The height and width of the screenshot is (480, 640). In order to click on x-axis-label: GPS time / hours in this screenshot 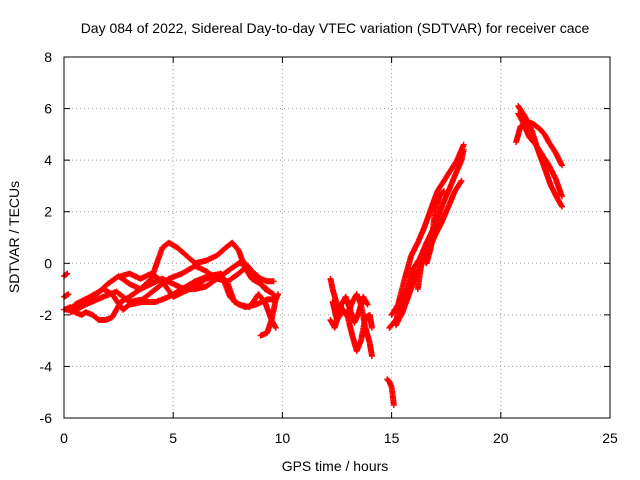, I will do `click(335, 466)`.